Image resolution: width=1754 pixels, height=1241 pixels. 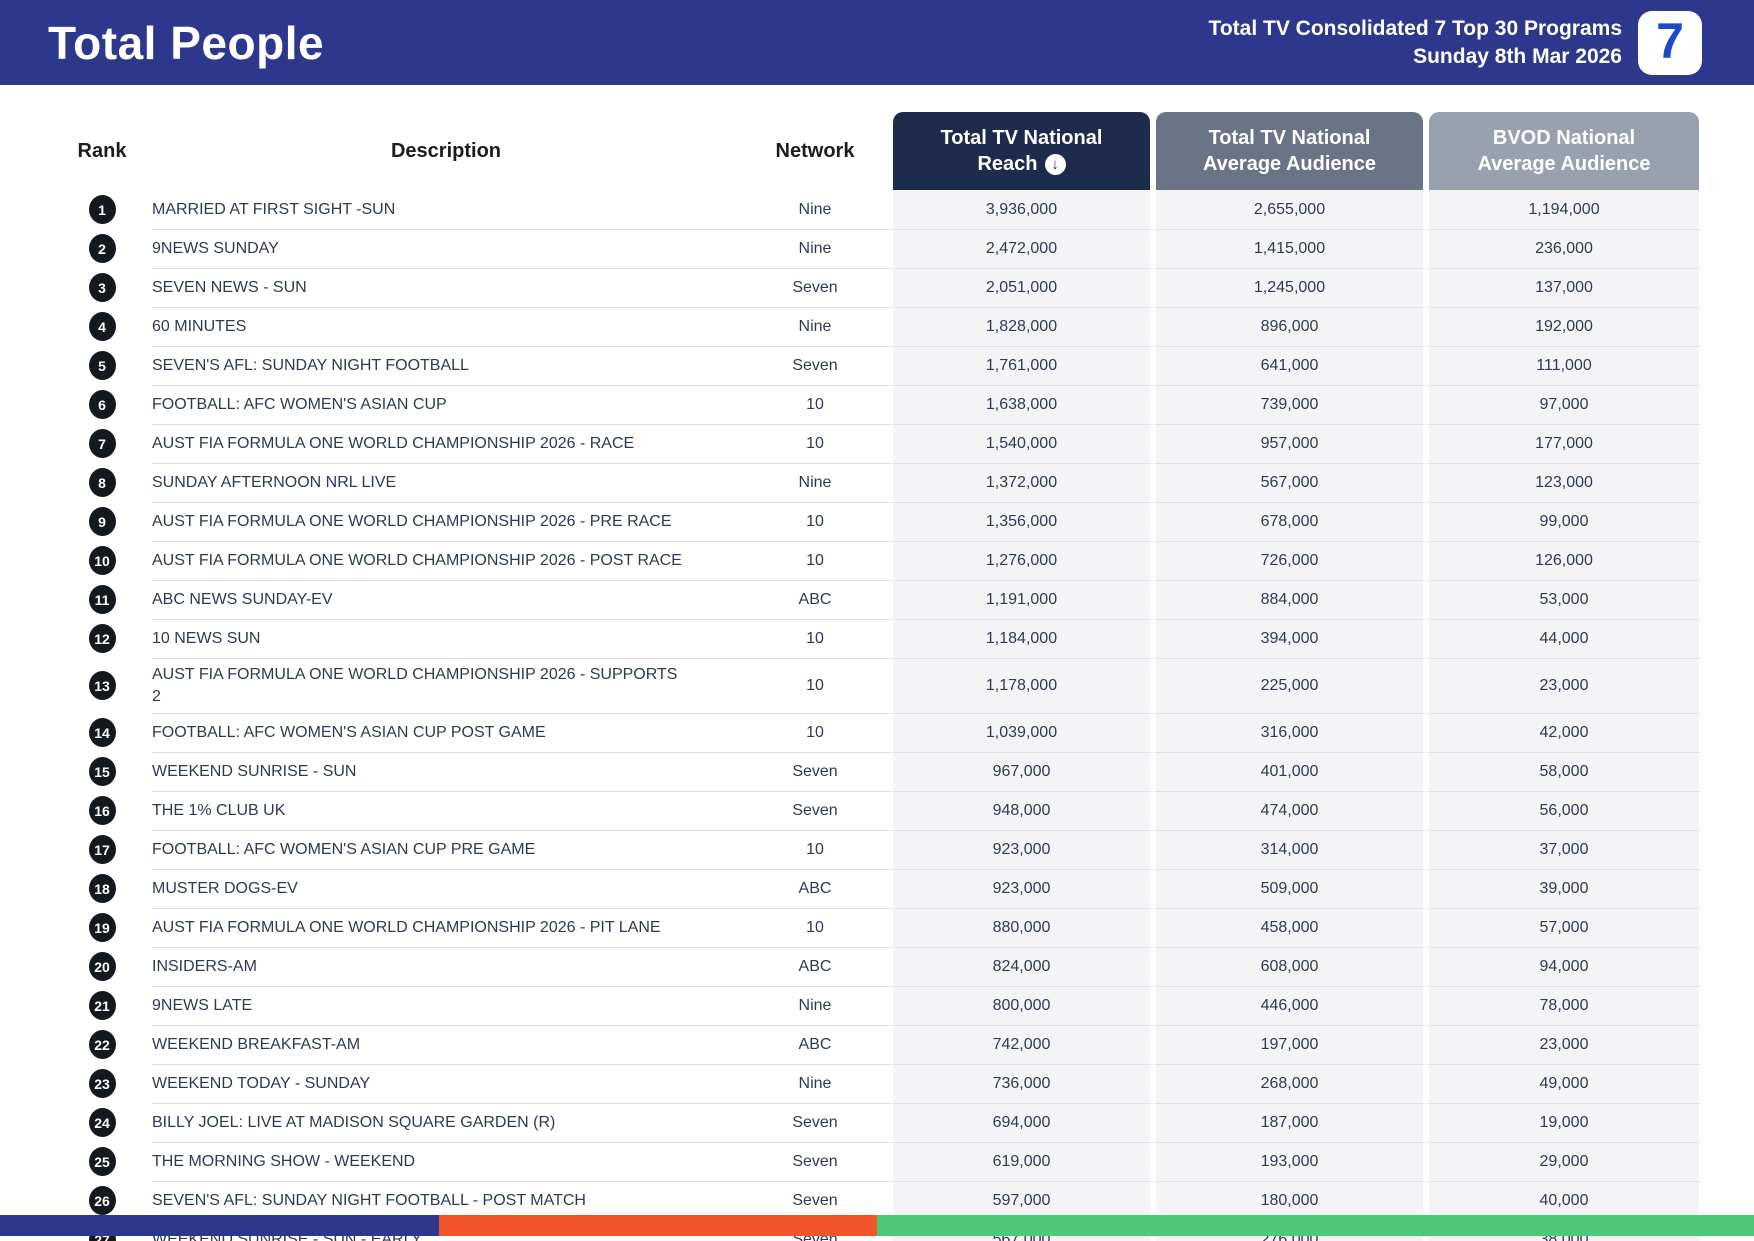 I want to click on reach-cell: 619,000, so click(x=1021, y=1161).